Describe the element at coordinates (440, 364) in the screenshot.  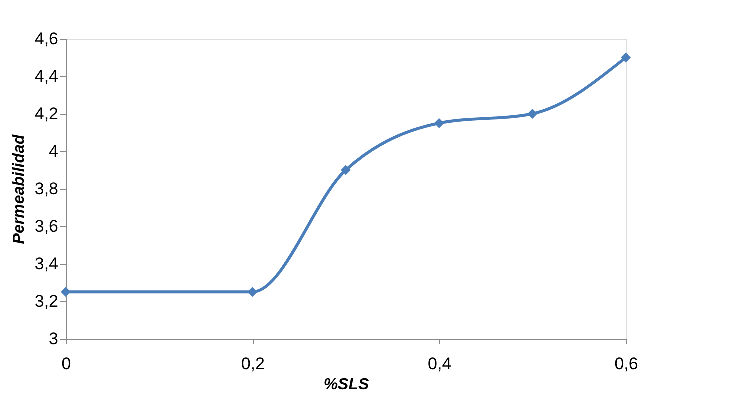
I see `x-tick-label: 0,4` at that location.